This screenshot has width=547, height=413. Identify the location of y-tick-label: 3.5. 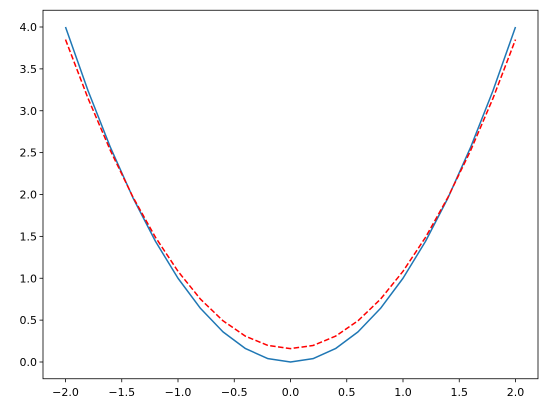
(29, 69).